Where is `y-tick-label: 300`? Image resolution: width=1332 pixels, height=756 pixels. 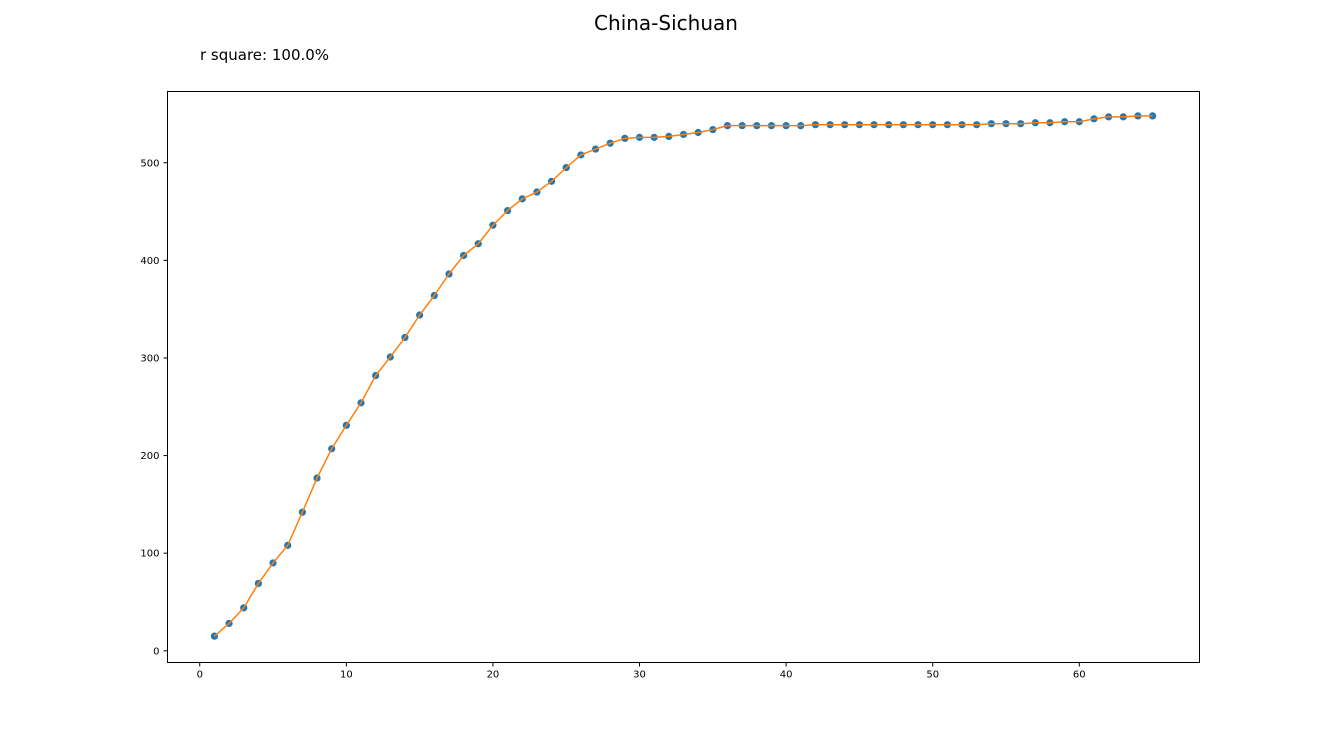
y-tick-label: 300 is located at coordinates (149, 358).